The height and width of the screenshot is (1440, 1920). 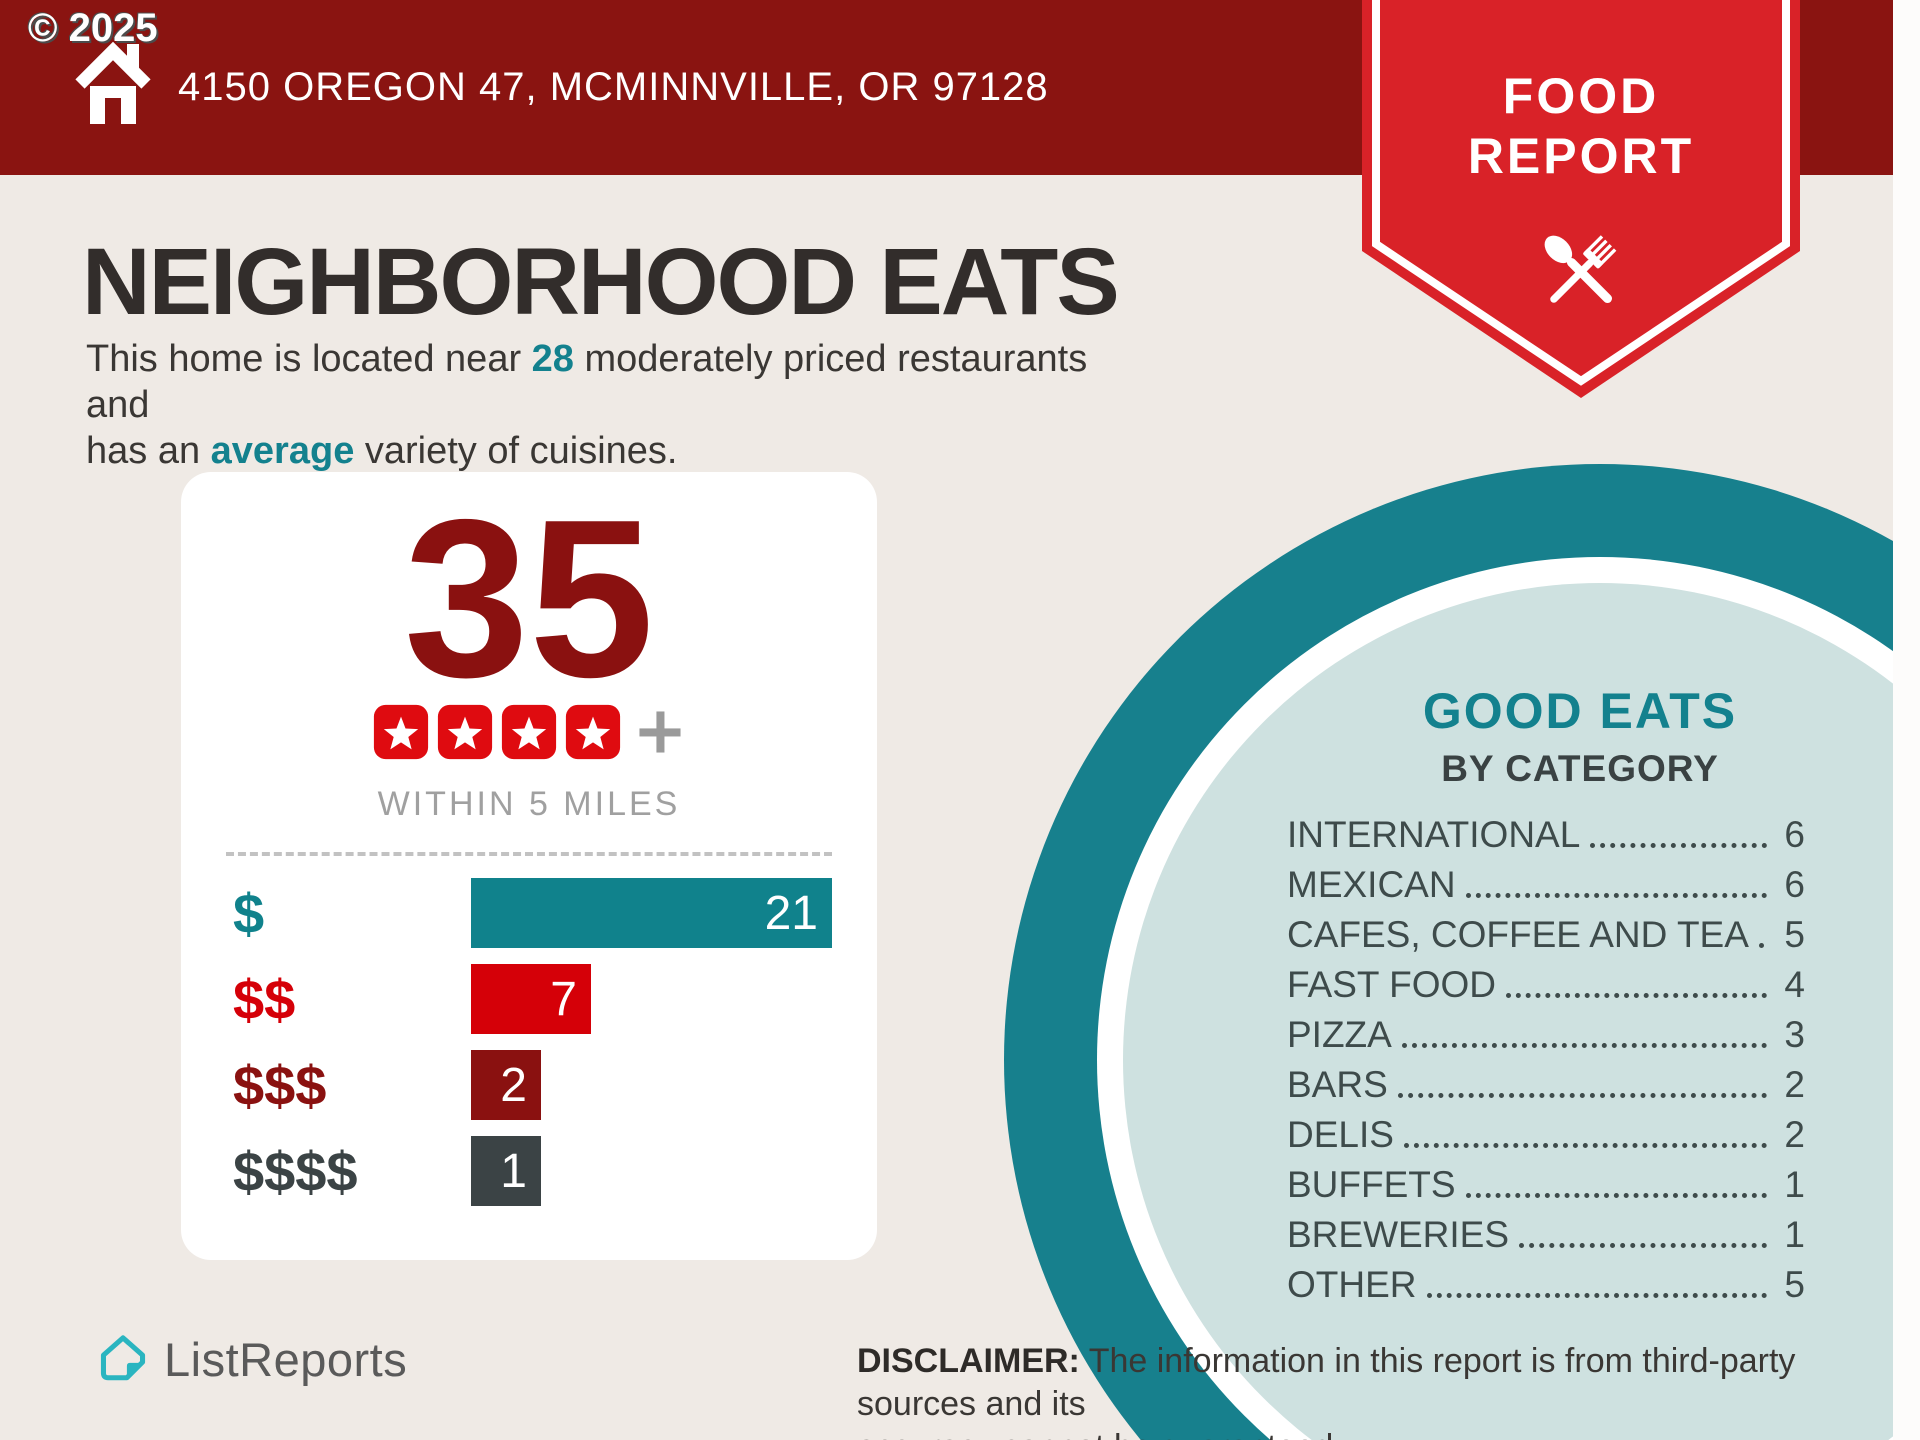 I want to click on price-tier-label: $$$$, so click(x=295, y=1171).